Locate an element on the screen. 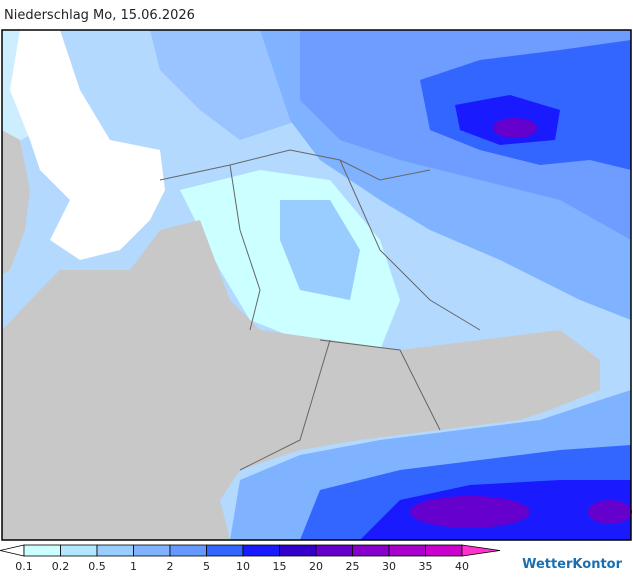 This screenshot has width=633, height=580. legend-label: 15 is located at coordinates (280, 566).